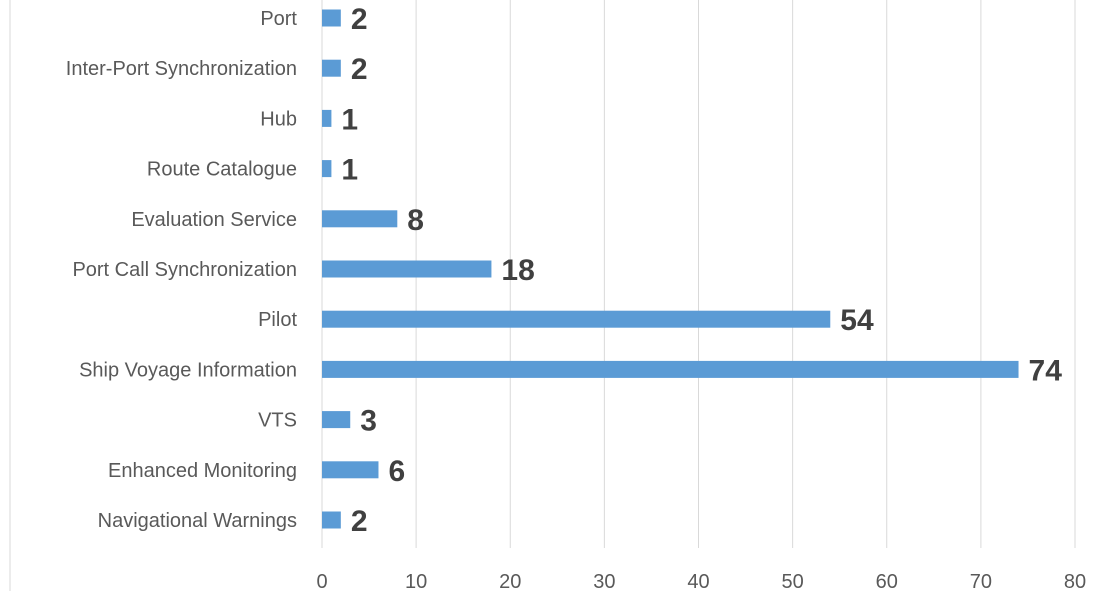  What do you see at coordinates (214, 220) in the screenshot?
I see `category-label: Evaluation Service` at bounding box center [214, 220].